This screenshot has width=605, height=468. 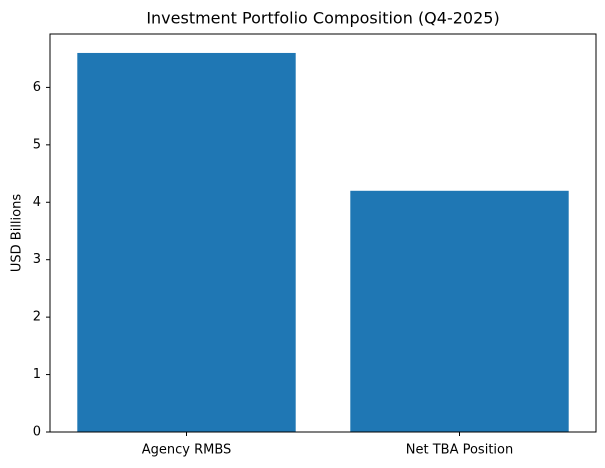 I want to click on y-tick-label: 3, so click(x=37, y=259).